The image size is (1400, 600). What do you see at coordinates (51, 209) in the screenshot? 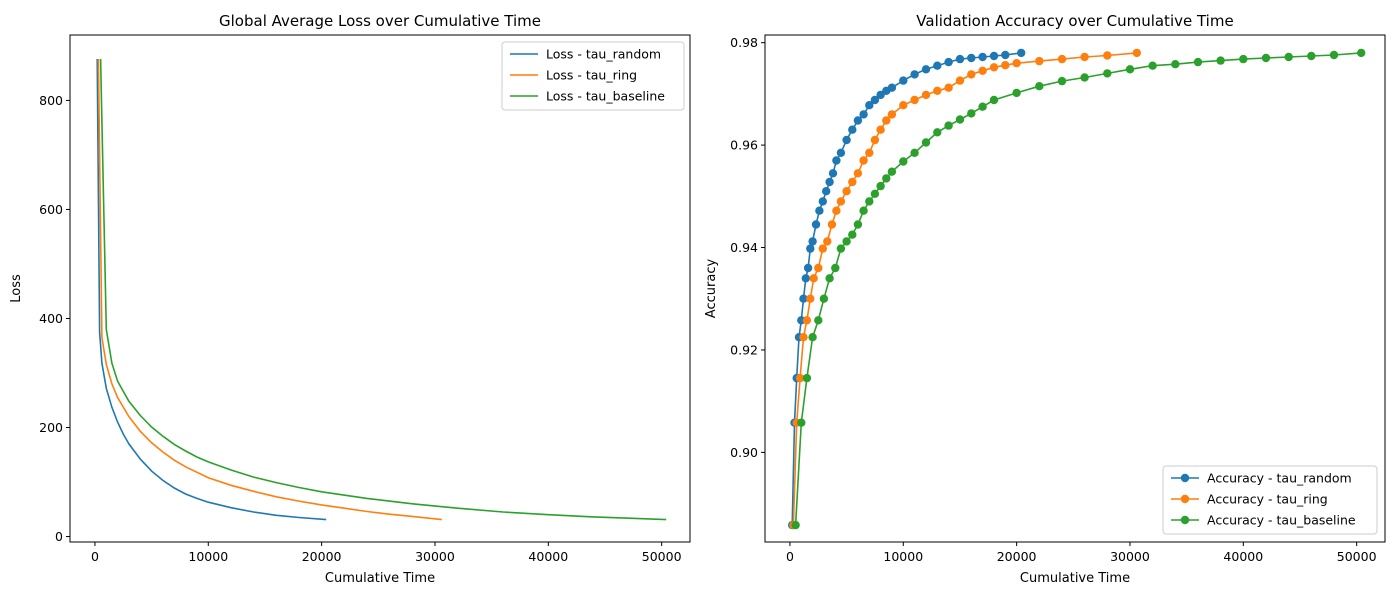
I see `loss-y-tick-label: 600` at bounding box center [51, 209].